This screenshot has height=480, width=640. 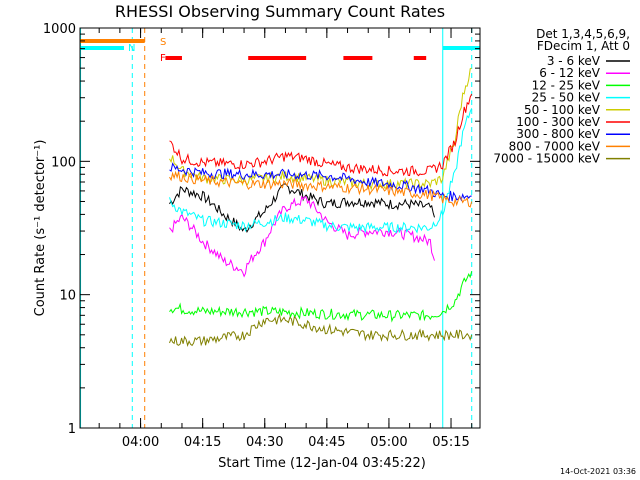 I want to click on x-tick-label: 04:45, so click(x=326, y=442).